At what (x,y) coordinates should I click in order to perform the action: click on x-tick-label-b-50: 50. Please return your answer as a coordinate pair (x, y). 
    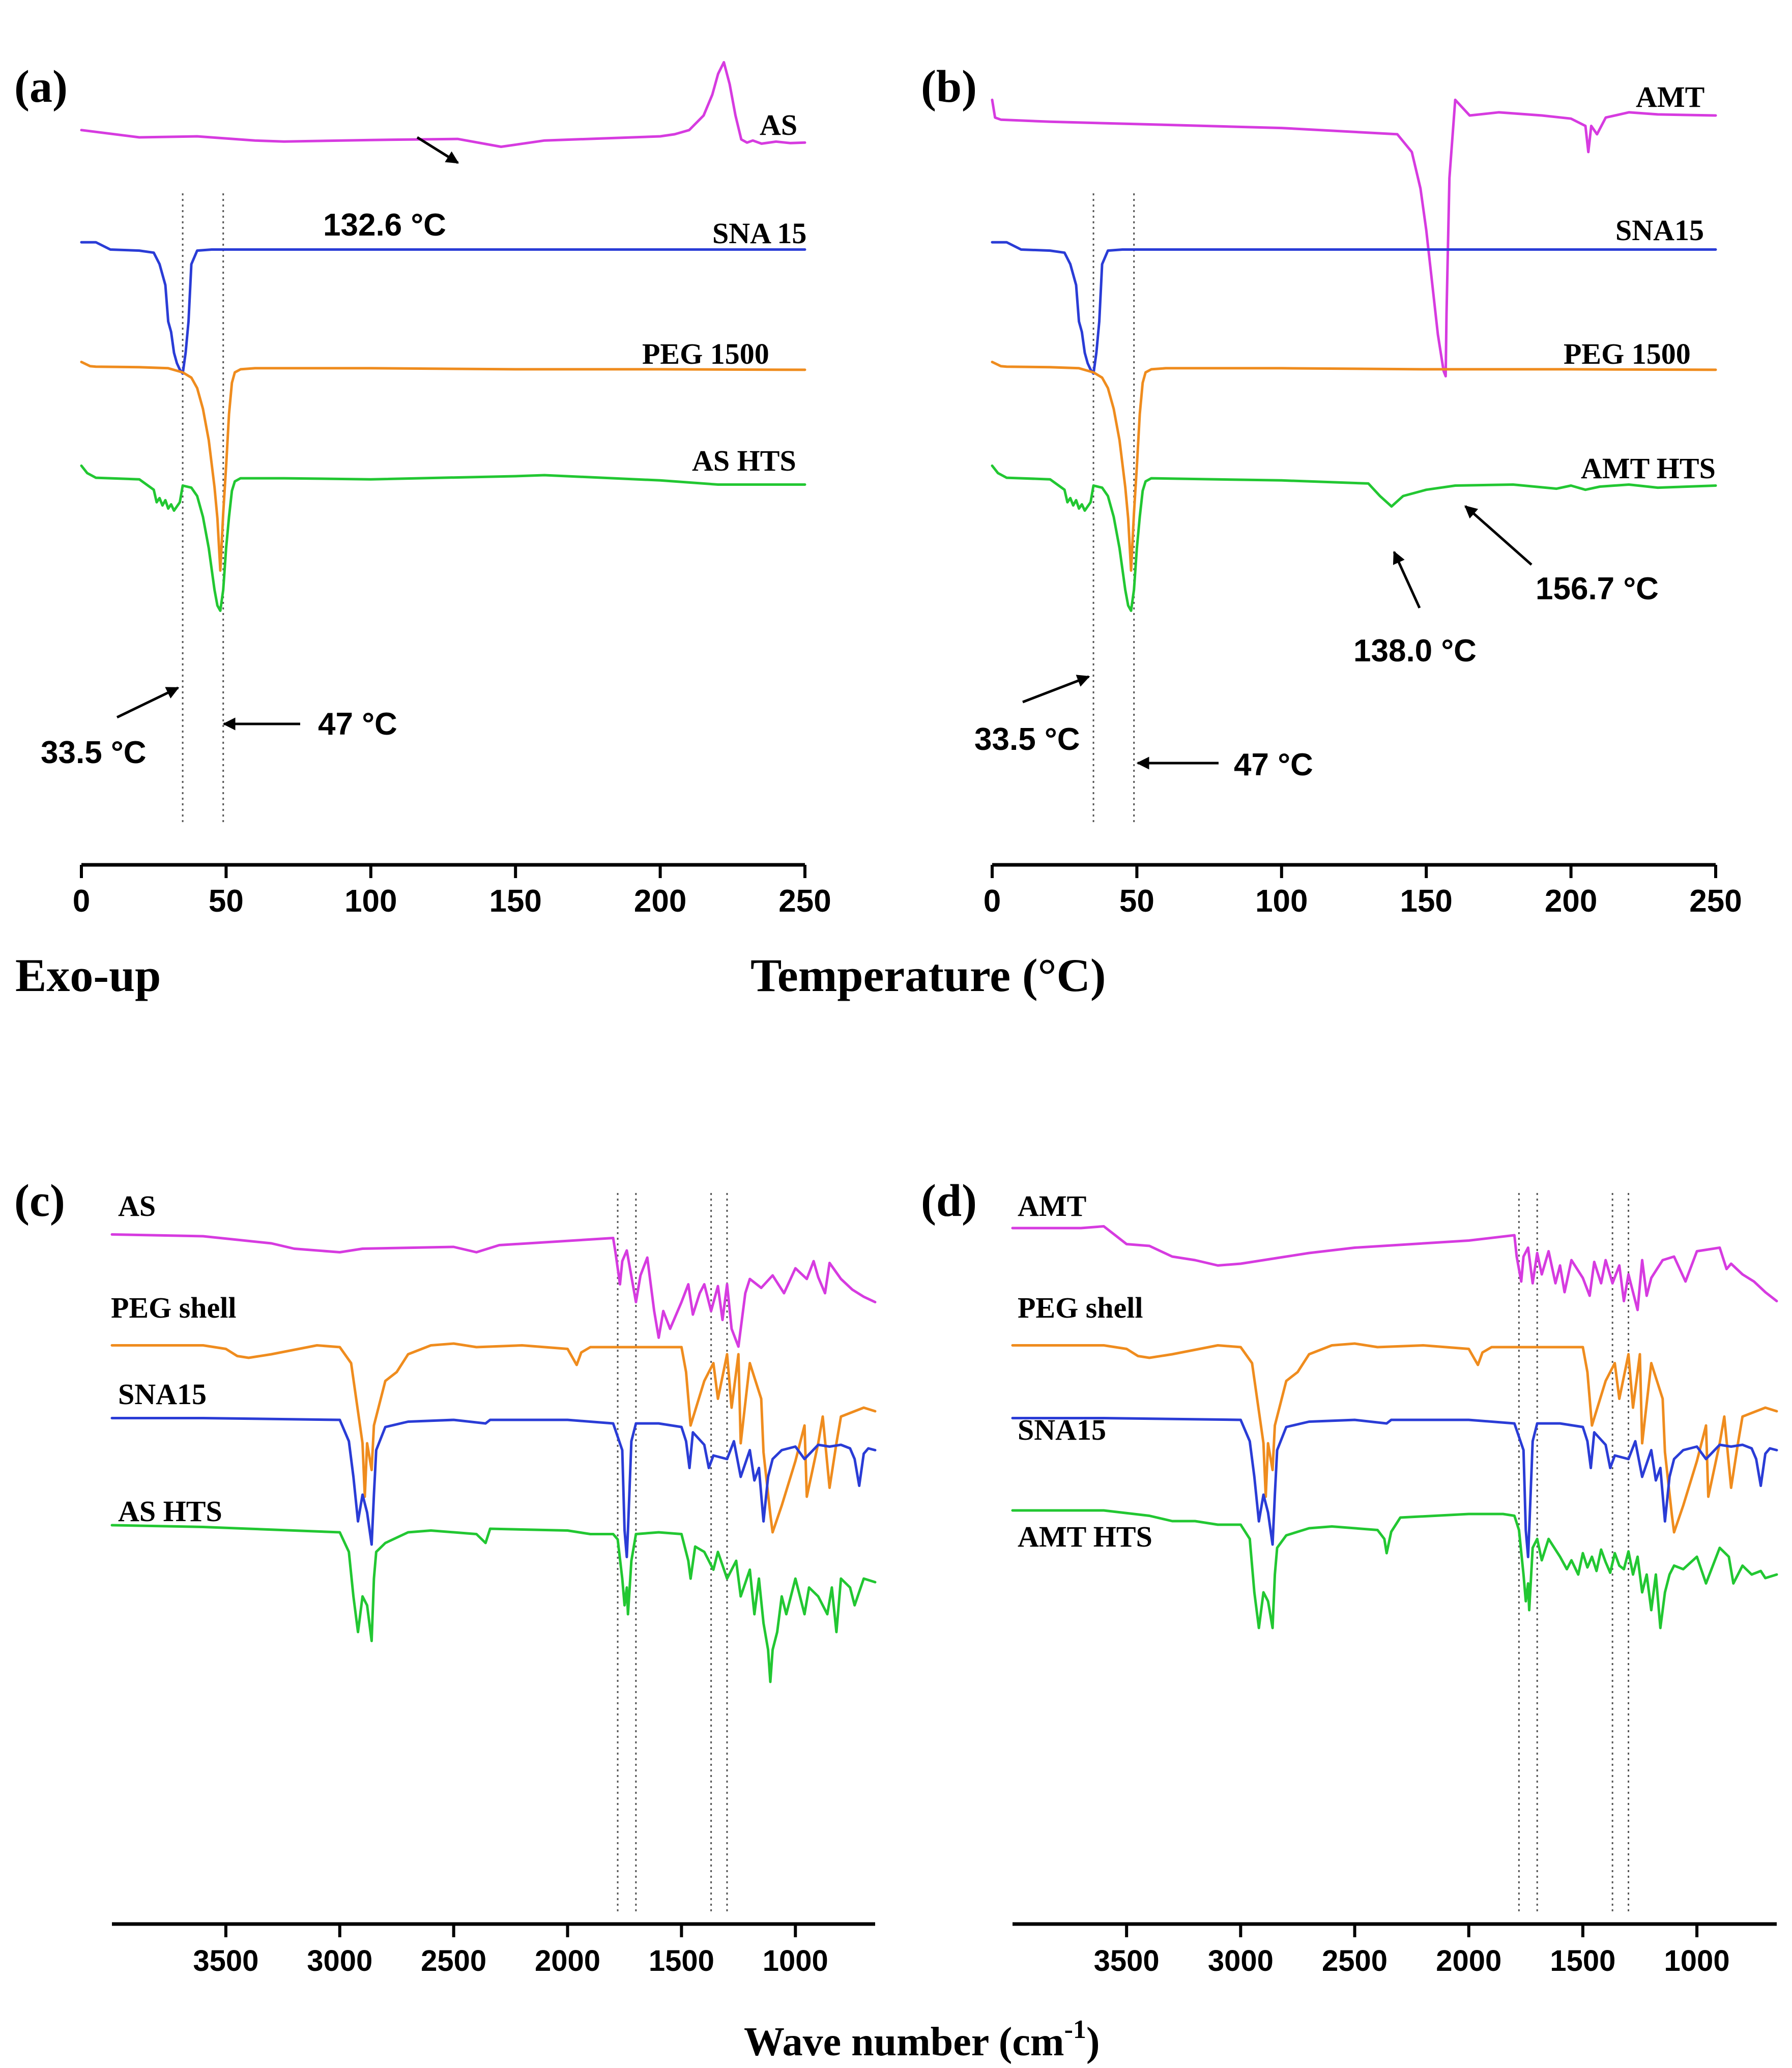
    Looking at the image, I should click on (1136, 901).